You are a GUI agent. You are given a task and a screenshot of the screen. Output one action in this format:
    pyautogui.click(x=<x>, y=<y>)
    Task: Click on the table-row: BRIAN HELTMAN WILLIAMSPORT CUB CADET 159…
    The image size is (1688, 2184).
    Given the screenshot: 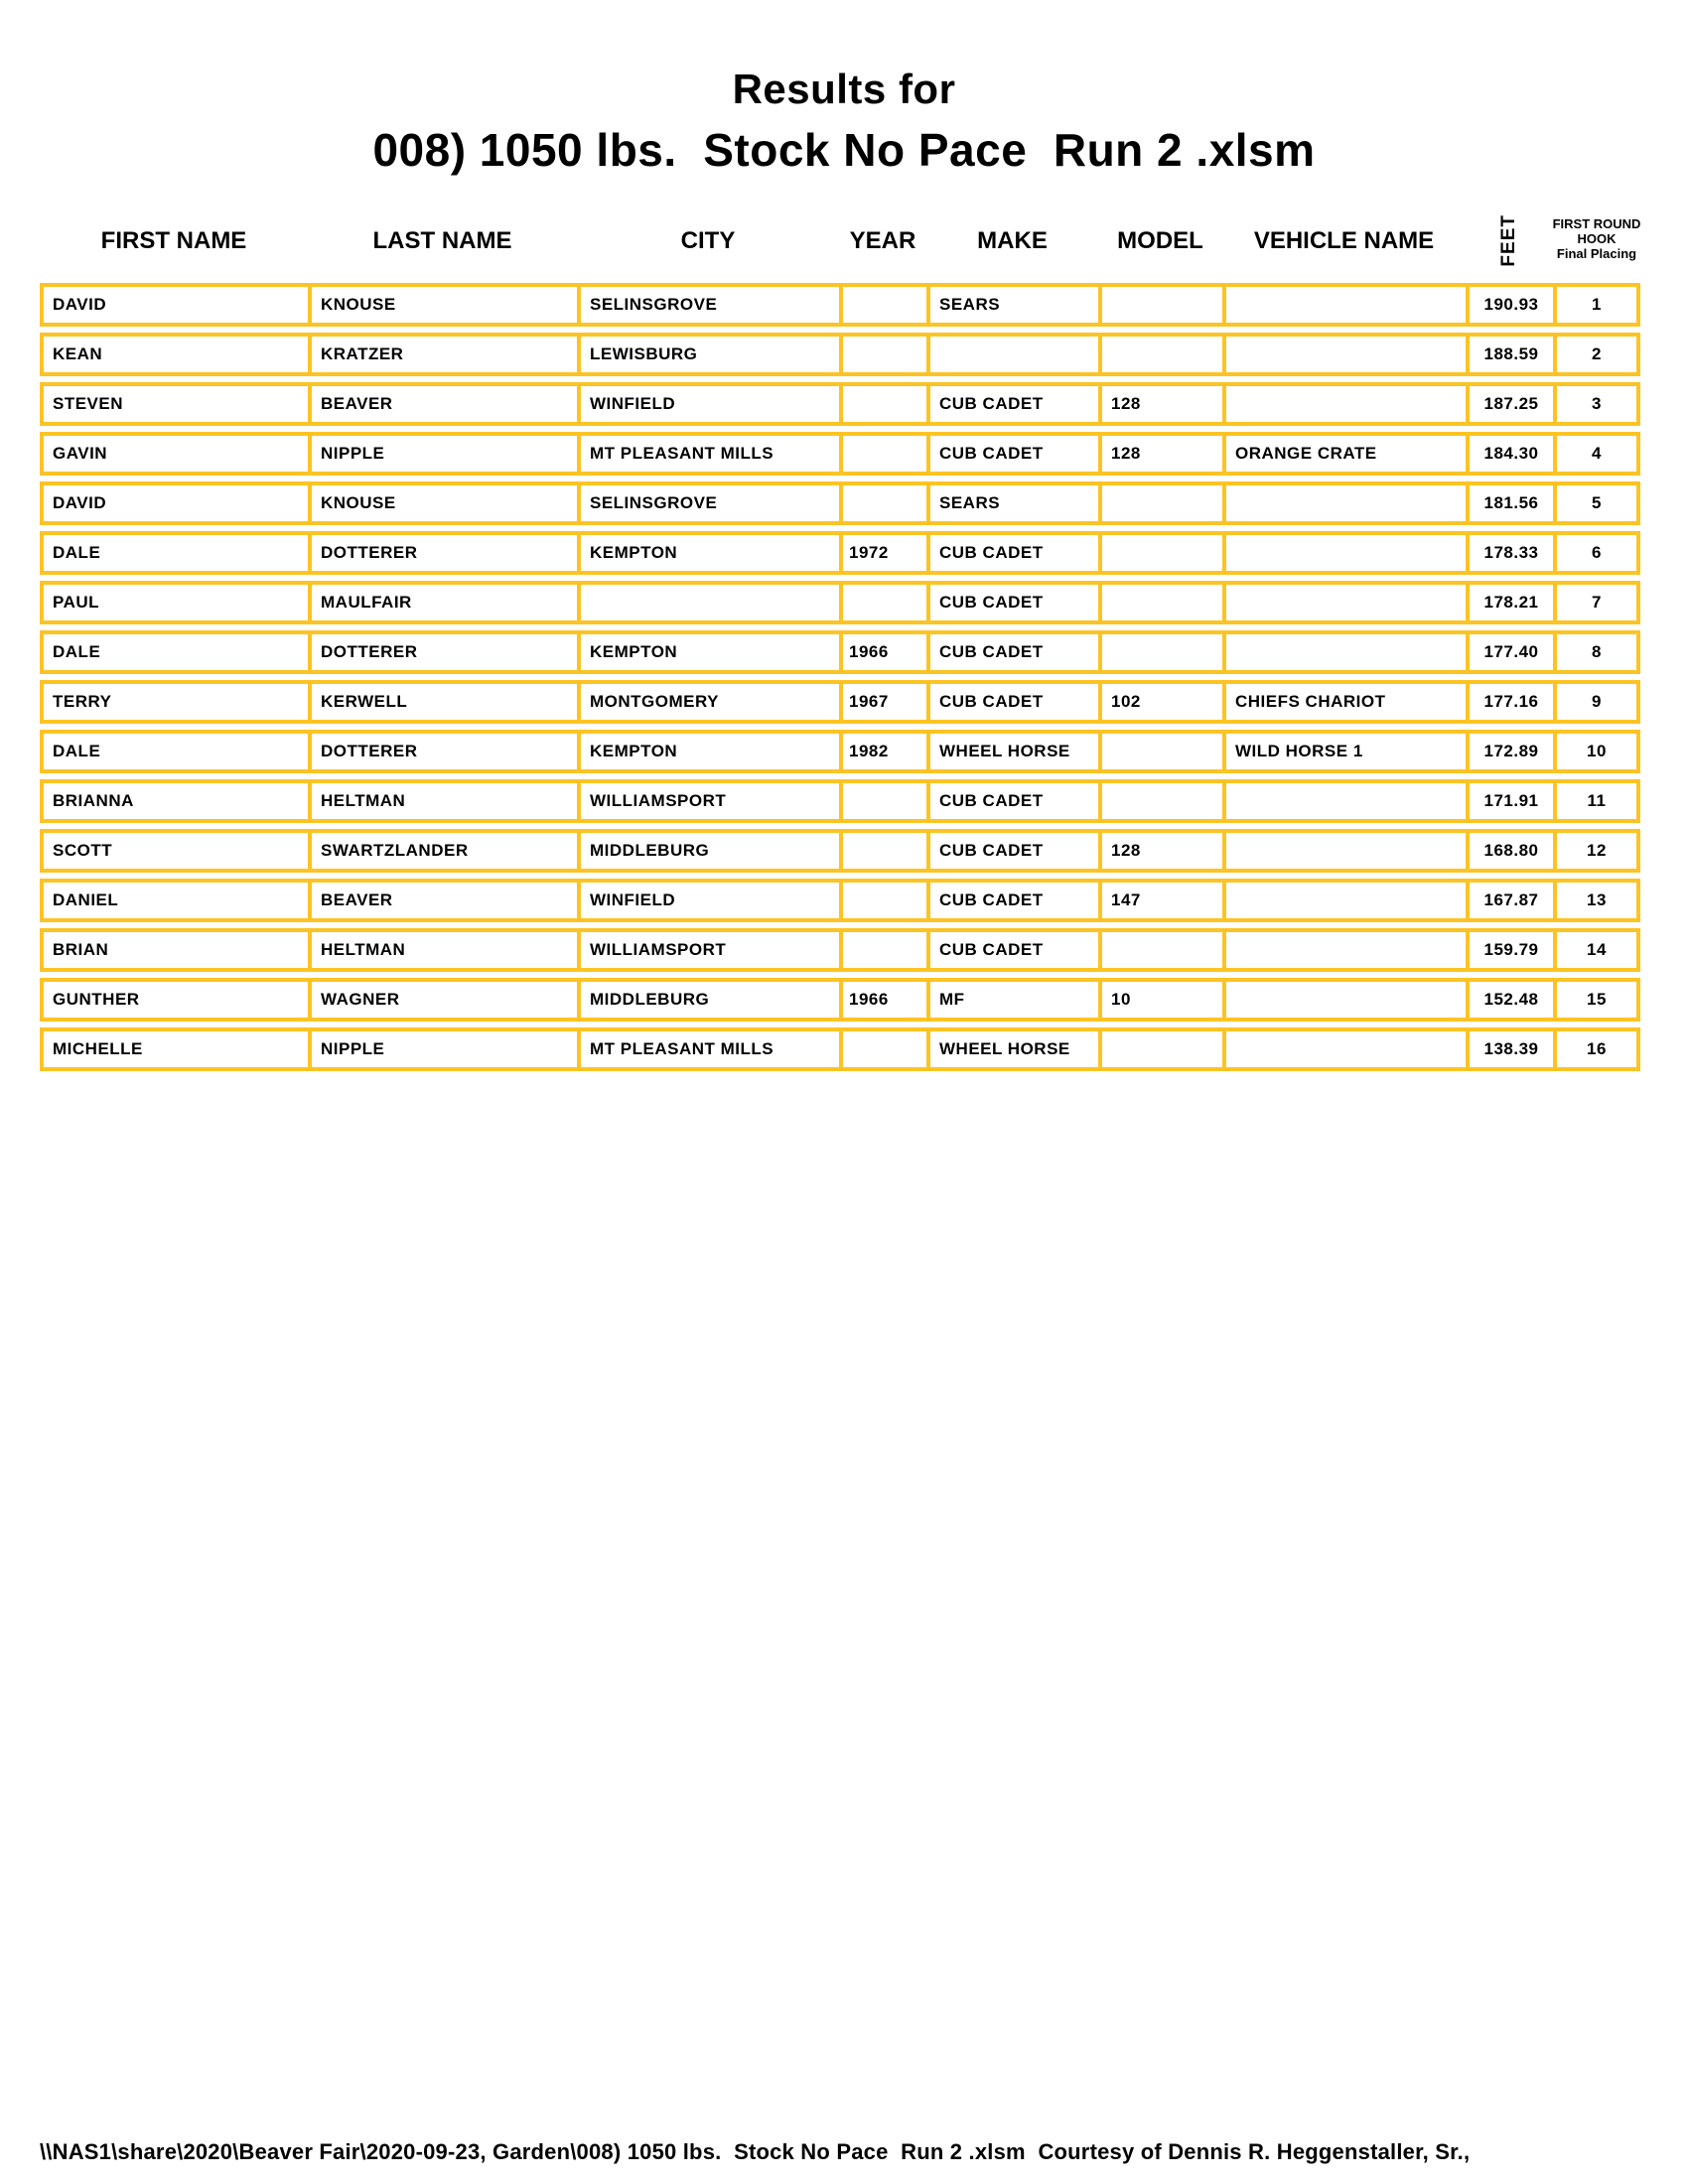 What is the action you would take?
    pyautogui.click(x=840, y=950)
    